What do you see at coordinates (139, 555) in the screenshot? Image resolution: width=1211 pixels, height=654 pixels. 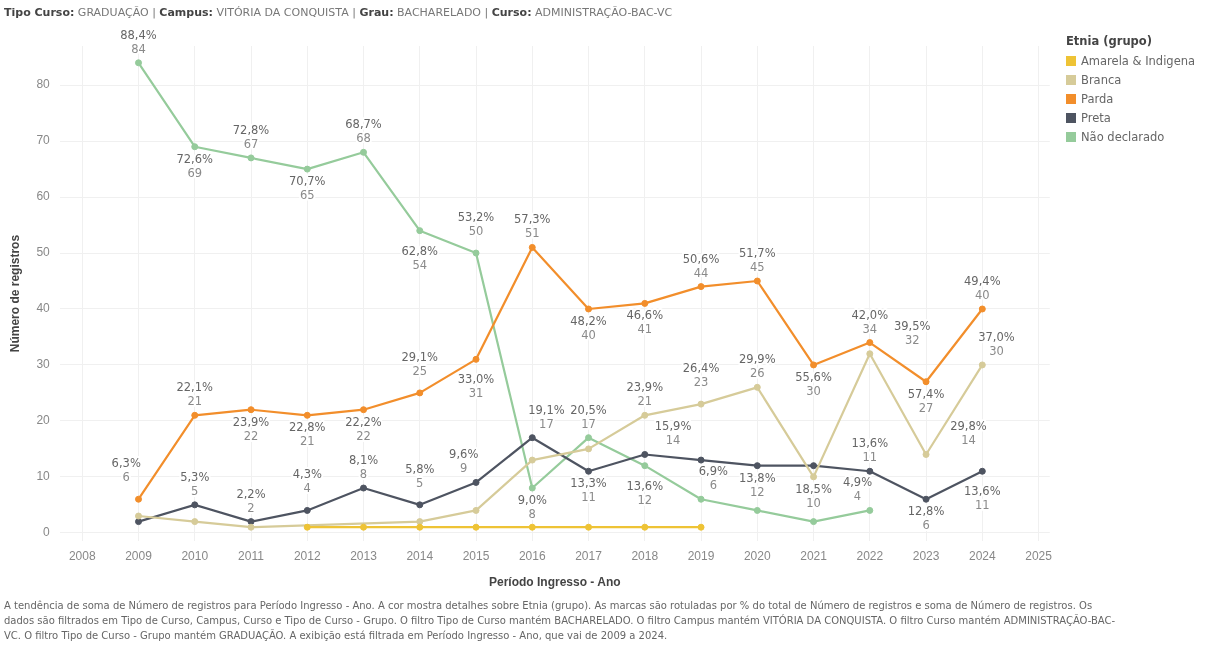 I see `x-tick-label: 2009` at bounding box center [139, 555].